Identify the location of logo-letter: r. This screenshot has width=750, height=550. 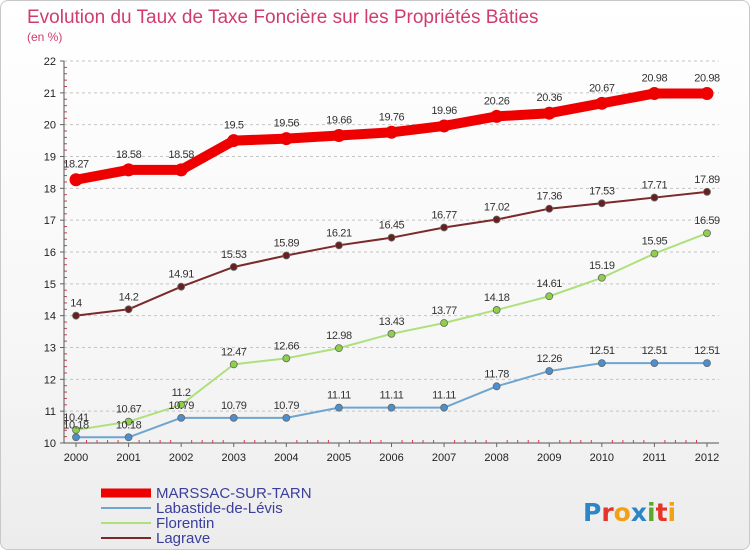
(607, 512).